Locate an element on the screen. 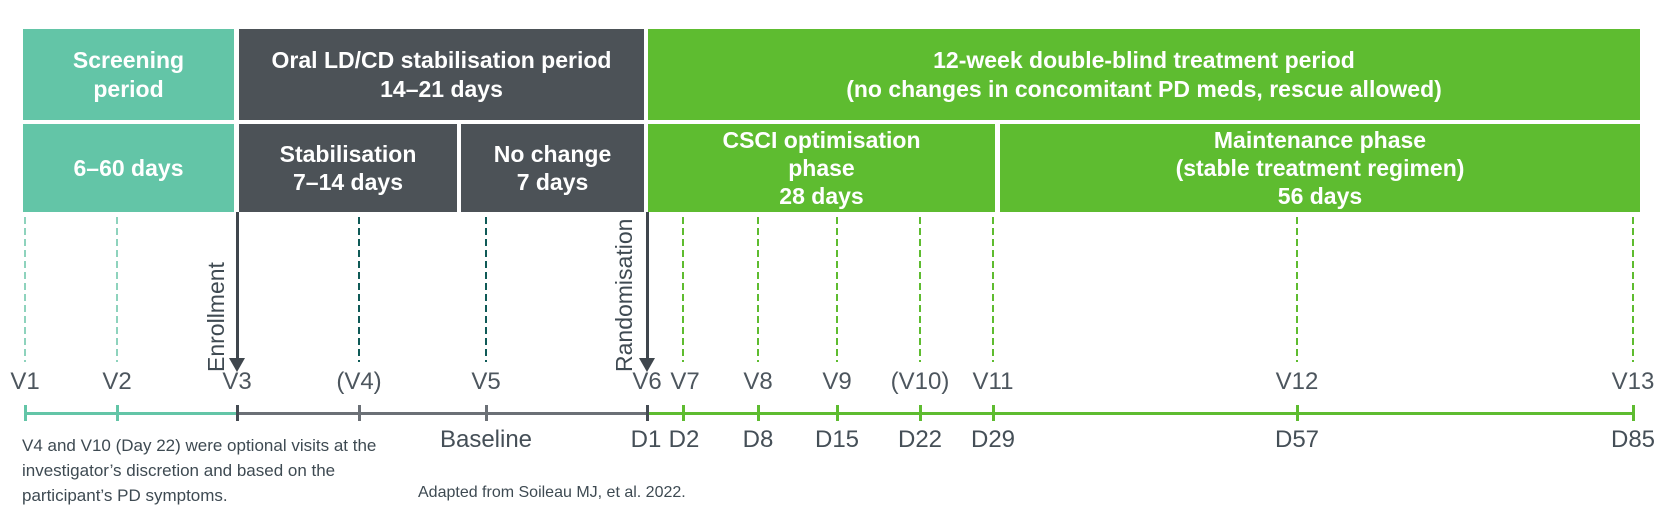 This screenshot has height=521, width=1661. day-label-d29: D29 is located at coordinates (993, 439).